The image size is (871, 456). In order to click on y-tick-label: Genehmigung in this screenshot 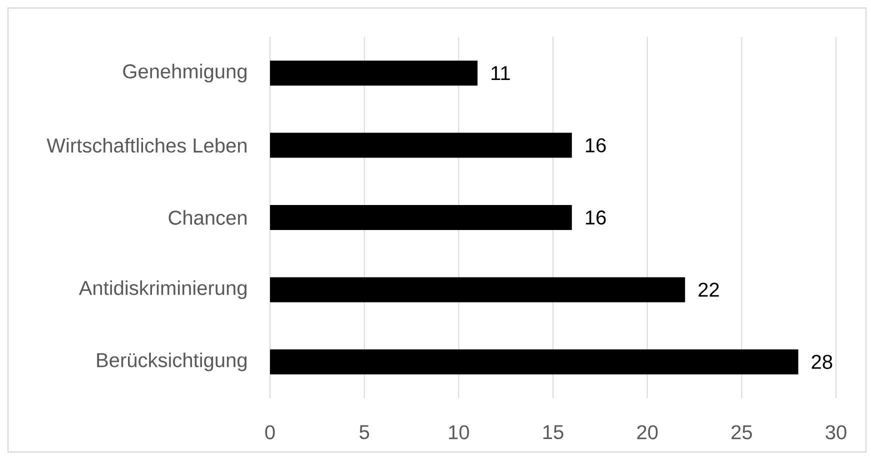, I will do `click(184, 73)`.